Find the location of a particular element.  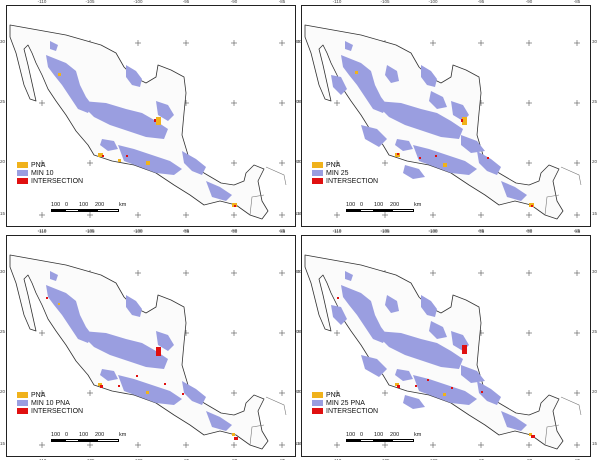

map-legend: PNA MIN 10 INTERSECTION is located at coordinates (50, 173).